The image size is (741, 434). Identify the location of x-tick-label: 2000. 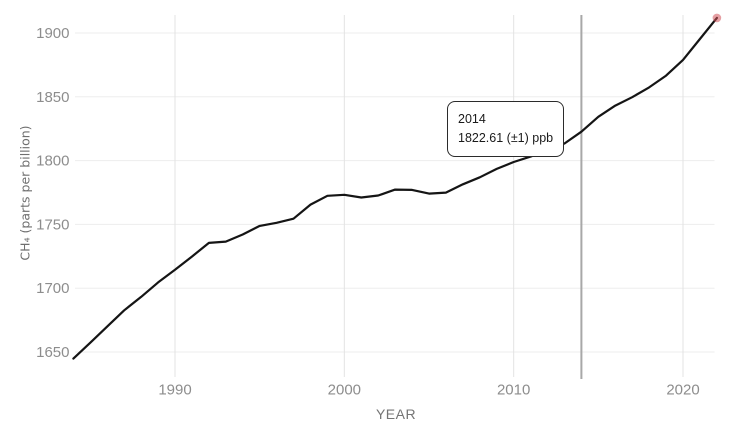
(344, 390).